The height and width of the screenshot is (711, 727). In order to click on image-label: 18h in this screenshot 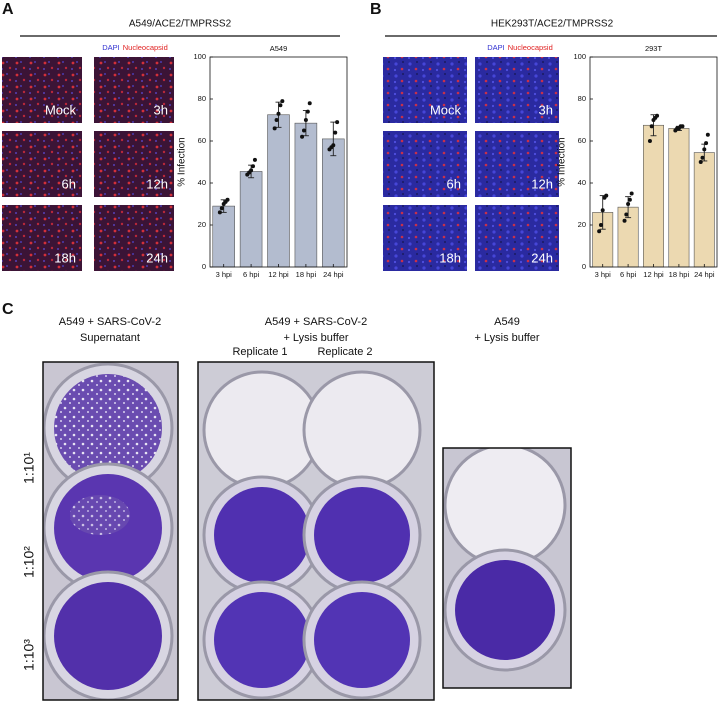, I will do `click(450, 257)`.